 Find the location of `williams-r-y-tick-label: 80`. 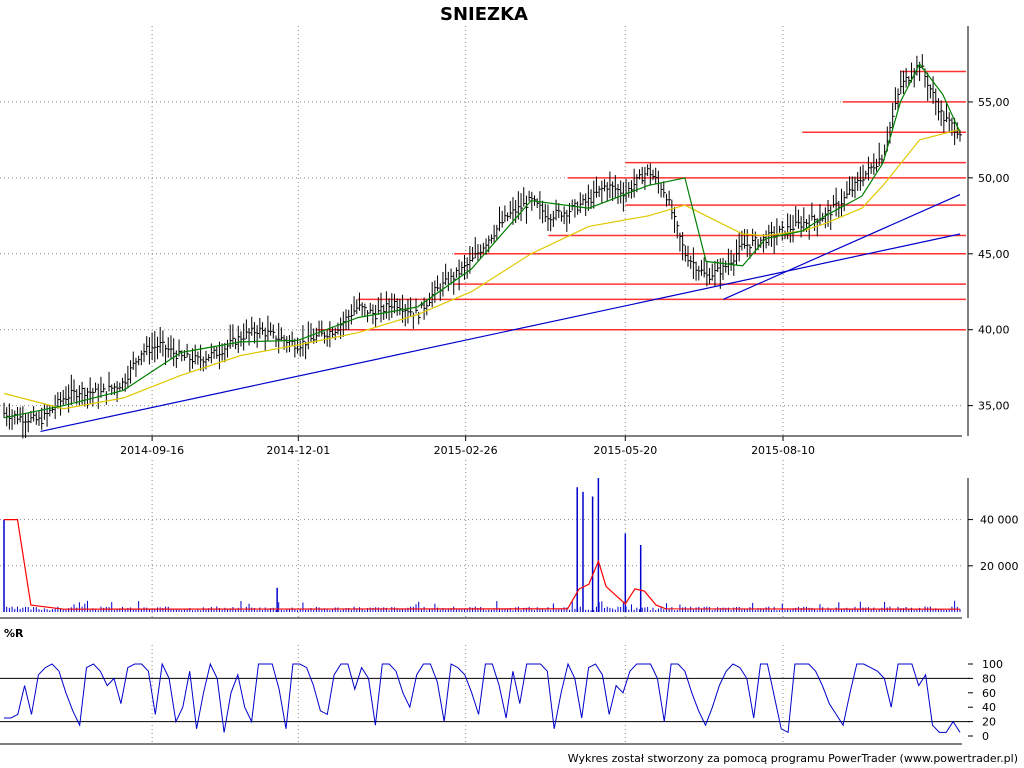

williams-r-y-tick-label: 80 is located at coordinates (989, 678).